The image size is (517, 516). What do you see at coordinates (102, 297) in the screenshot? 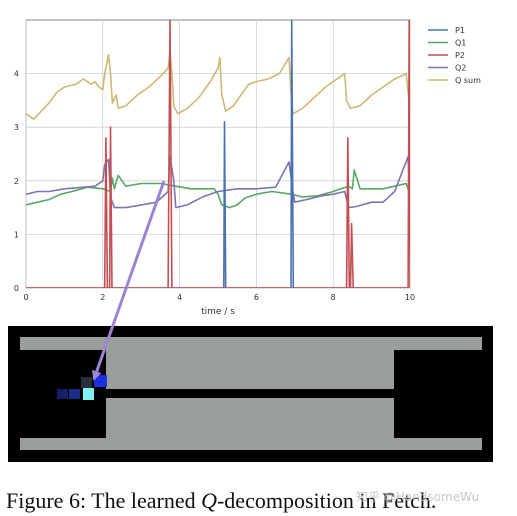
I see `x-tick-label: 2` at bounding box center [102, 297].